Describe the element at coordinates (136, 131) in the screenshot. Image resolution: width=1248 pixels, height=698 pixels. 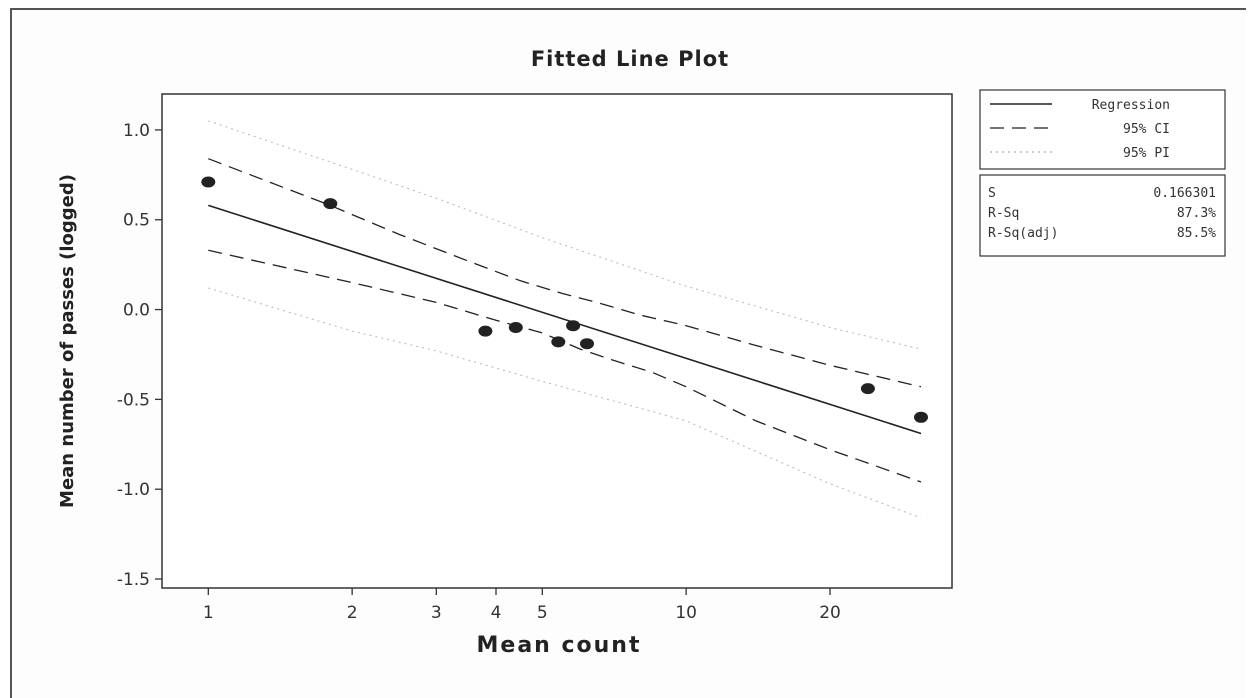
I see `y-tick-label: 1.0` at that location.